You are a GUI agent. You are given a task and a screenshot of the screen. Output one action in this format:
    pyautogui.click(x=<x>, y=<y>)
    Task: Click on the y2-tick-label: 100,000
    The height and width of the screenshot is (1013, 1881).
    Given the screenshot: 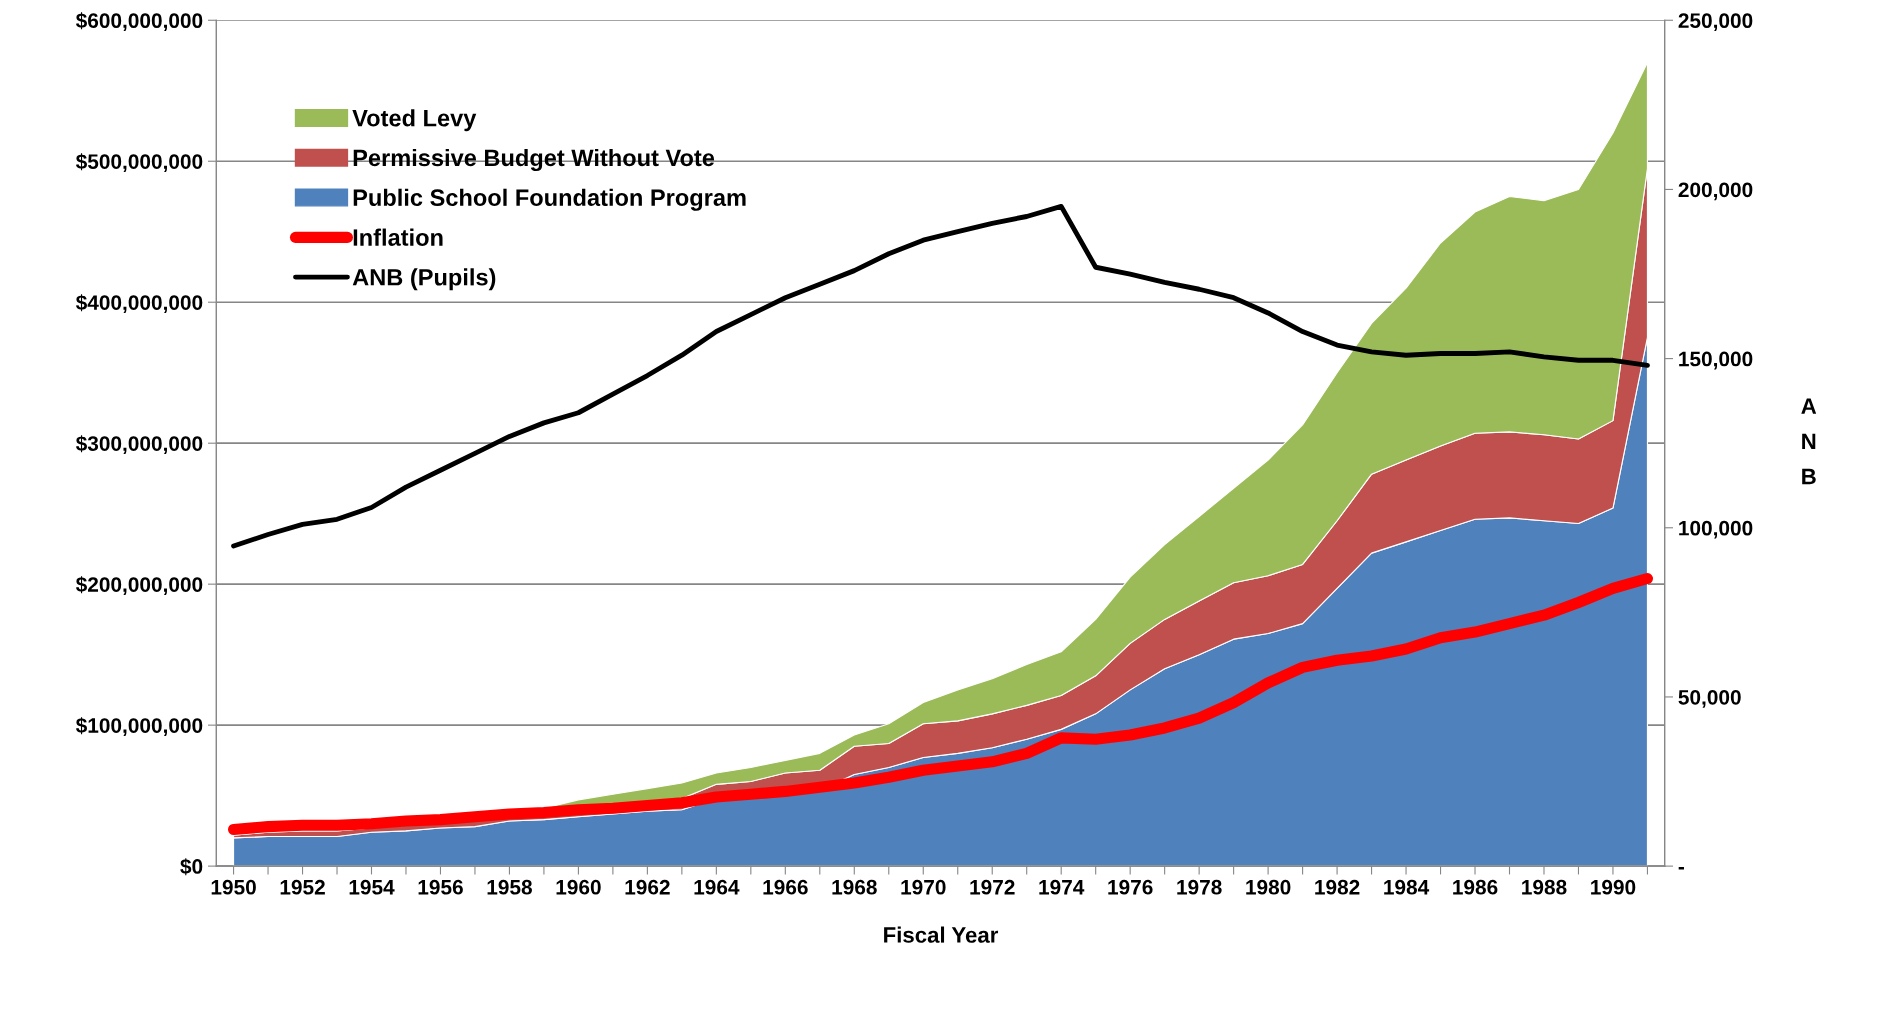 What is the action you would take?
    pyautogui.click(x=1716, y=529)
    